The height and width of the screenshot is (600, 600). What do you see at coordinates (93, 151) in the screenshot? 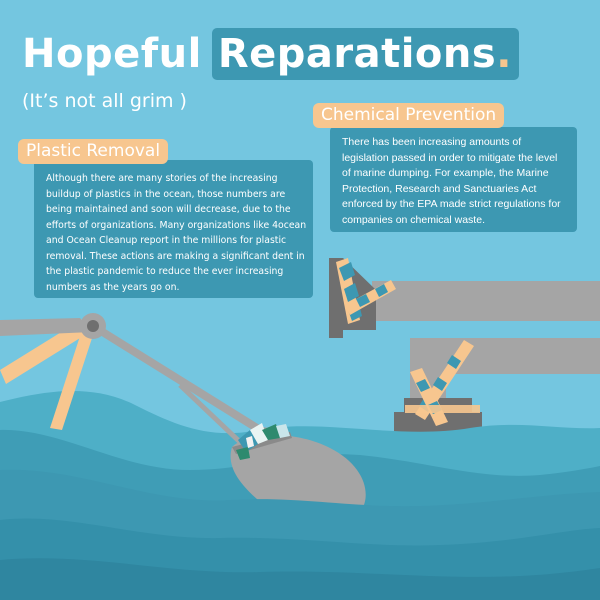
I see `plastic-removal-heading: Plastic Removal` at bounding box center [93, 151].